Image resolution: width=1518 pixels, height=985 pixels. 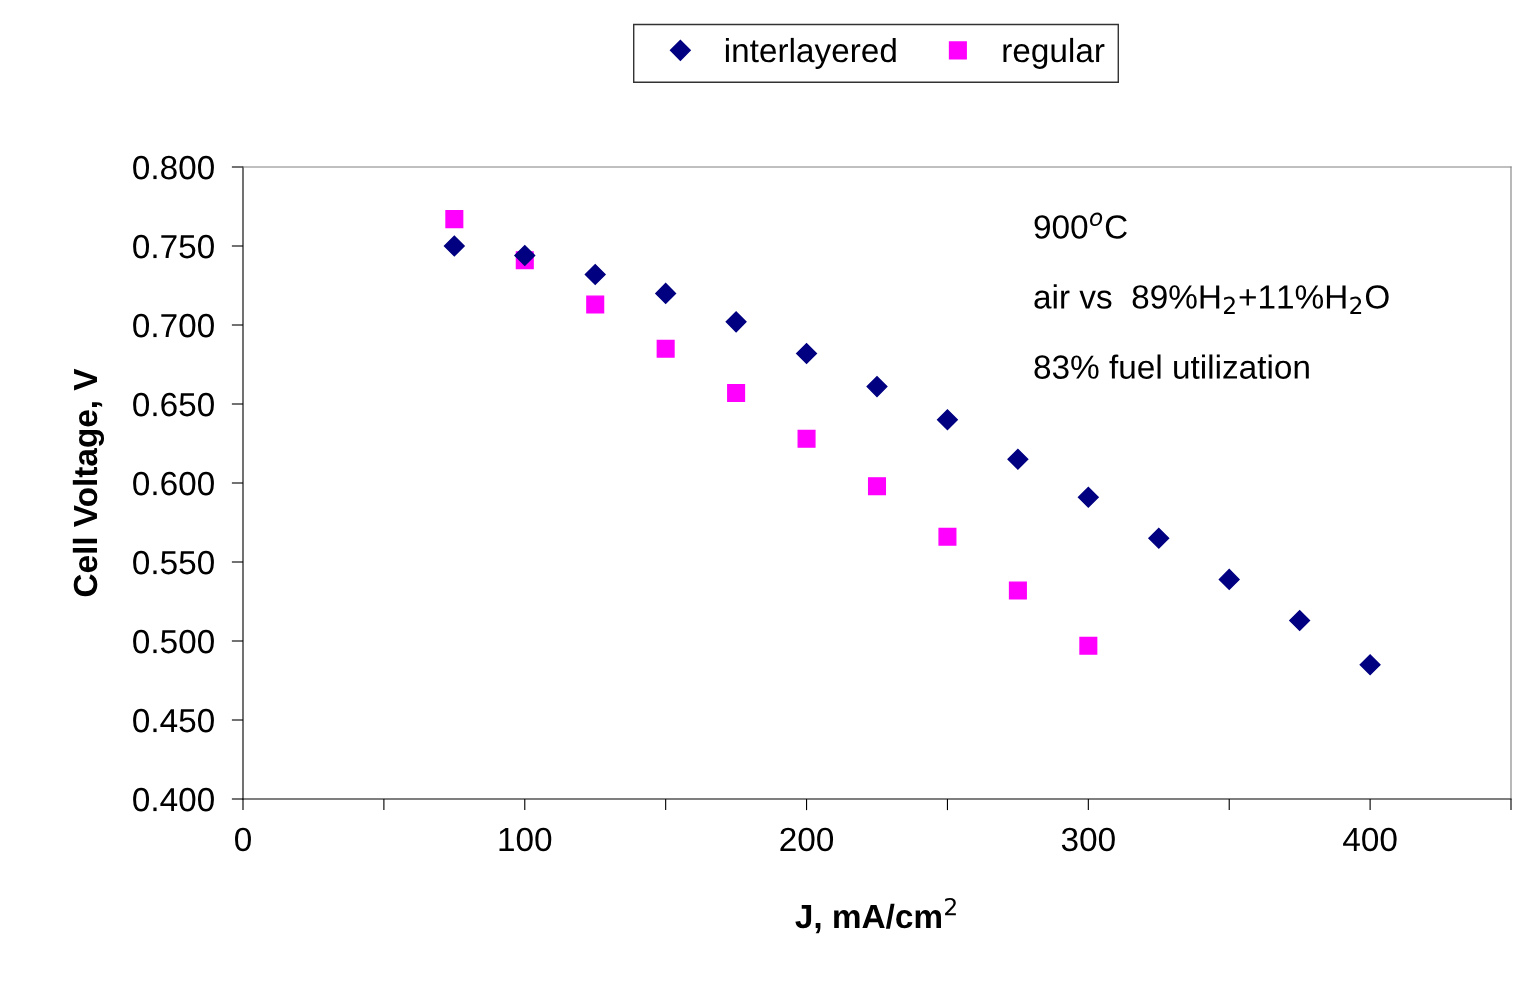 What do you see at coordinates (1054, 53) in the screenshot?
I see `legend-label: regular` at bounding box center [1054, 53].